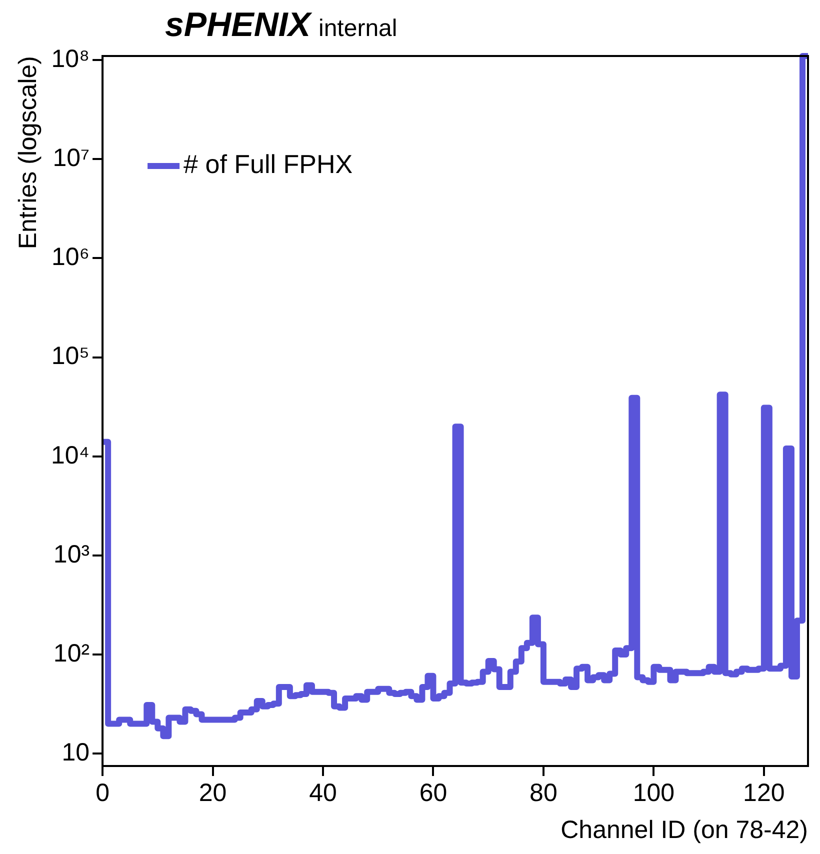  I want to click on x-tick-label: 100, so click(653, 792).